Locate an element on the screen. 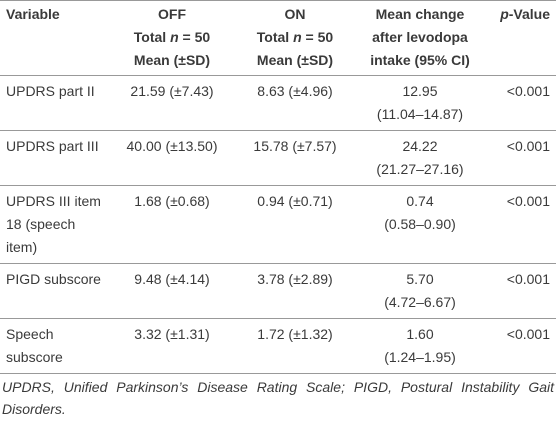 The image size is (556, 441). cell-text: 24.22 is located at coordinates (420, 146).